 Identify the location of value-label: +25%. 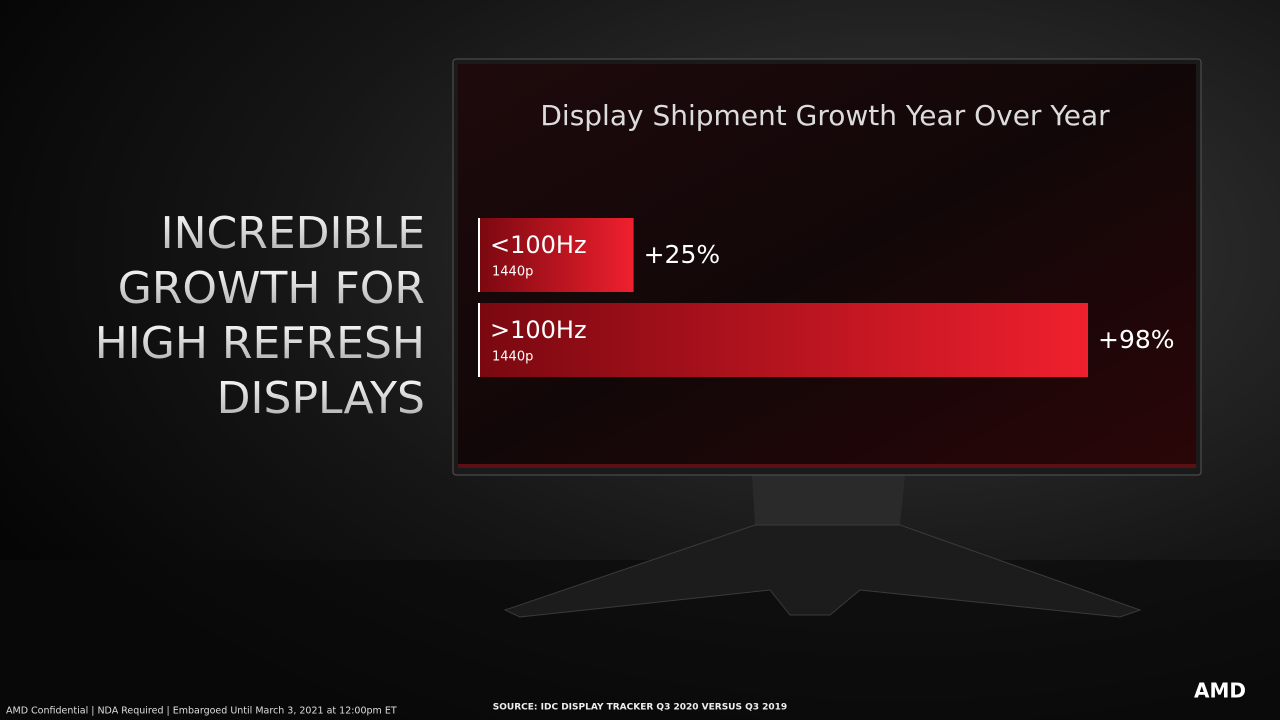
(682, 254).